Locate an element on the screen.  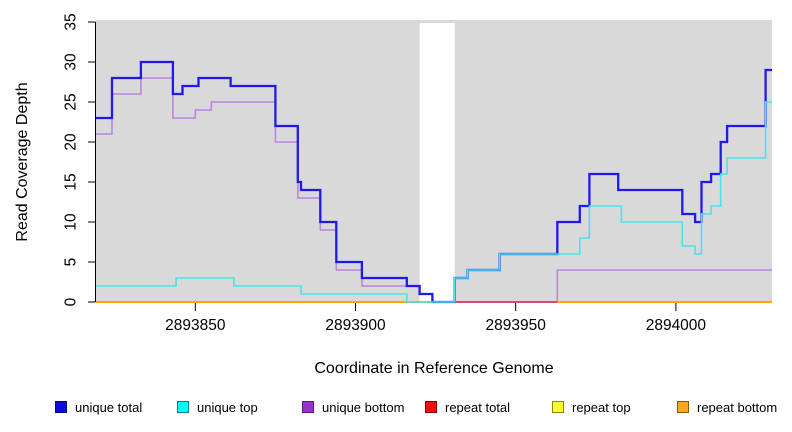
legend-item-unique-bottom: unique bottom is located at coordinates (353, 407).